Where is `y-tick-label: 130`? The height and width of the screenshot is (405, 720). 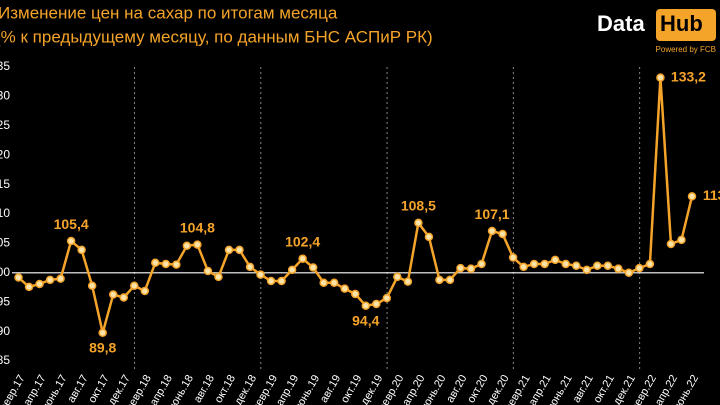
y-tick-label: 130 is located at coordinates (5, 96).